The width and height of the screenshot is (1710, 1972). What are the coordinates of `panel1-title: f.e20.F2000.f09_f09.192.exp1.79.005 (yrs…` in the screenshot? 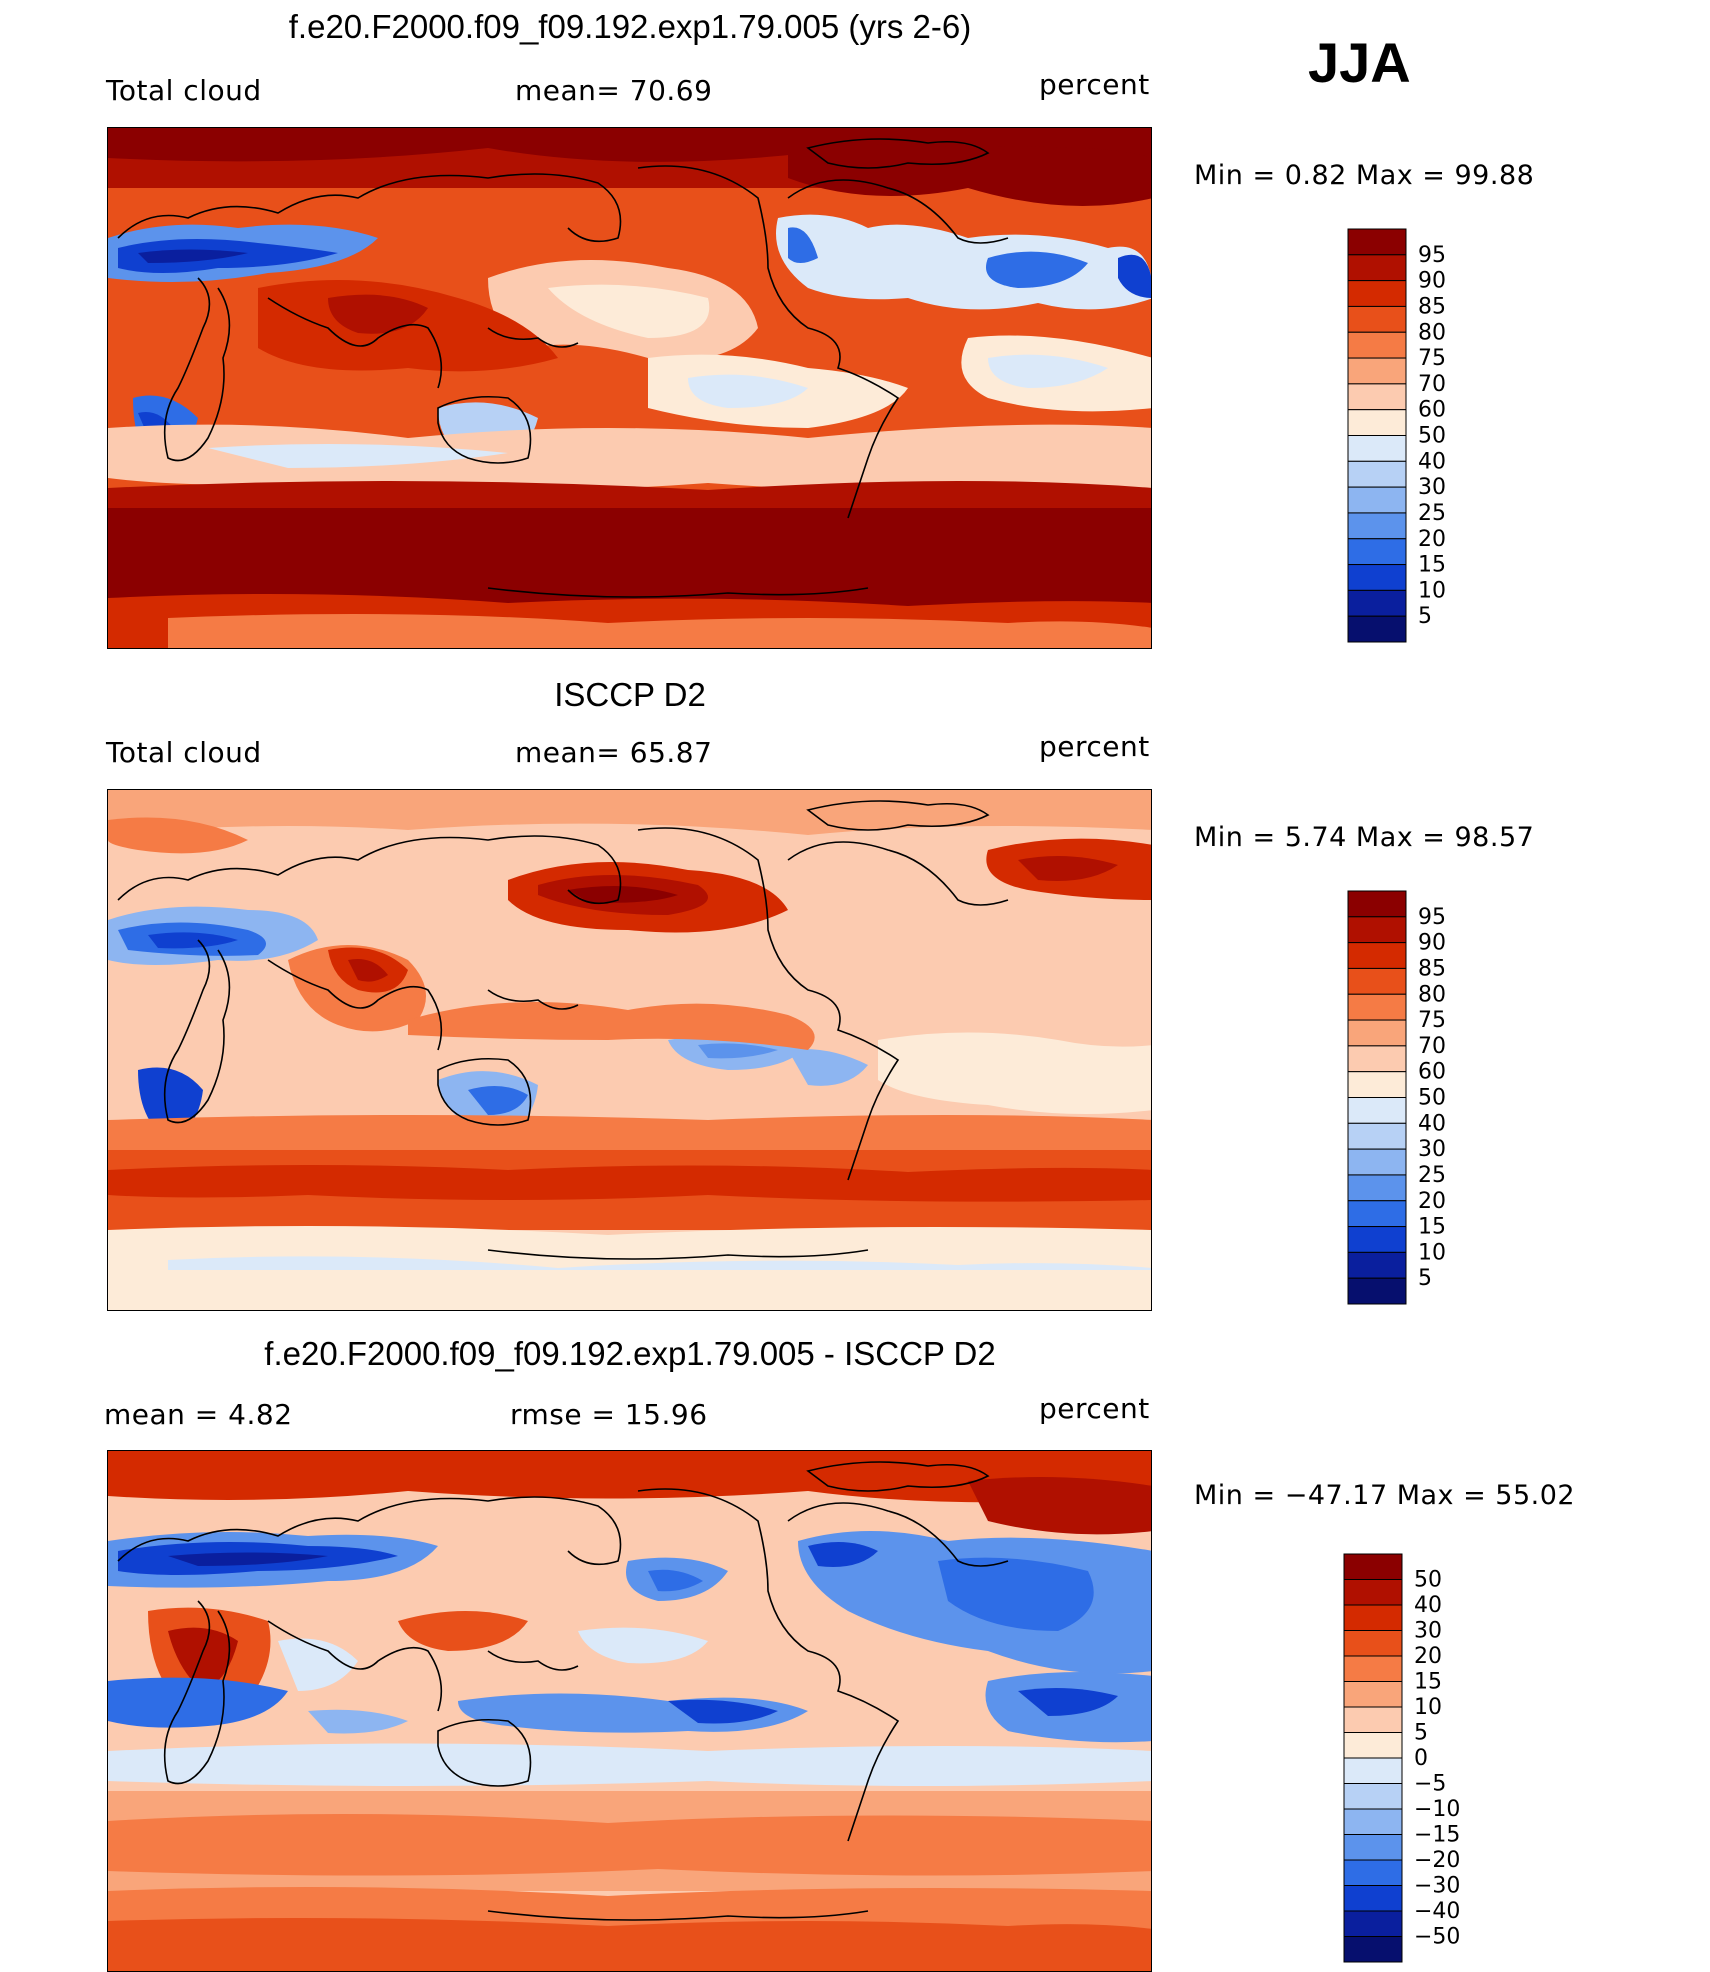 It's located at (630, 26).